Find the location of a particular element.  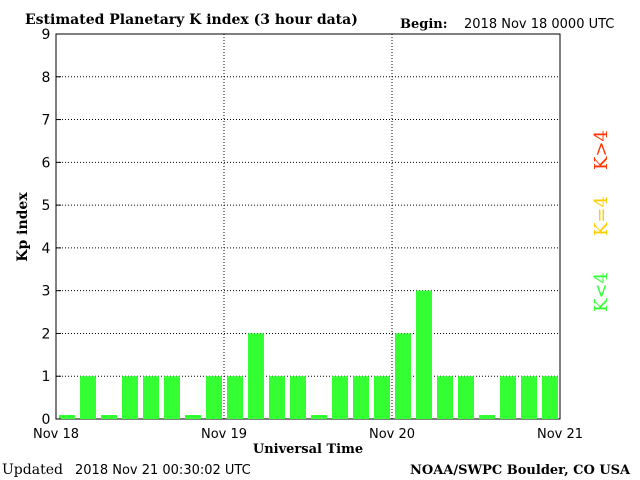

x-tick-layer: Nov 18 Nov 19 Nov 20 Nov 21 is located at coordinates (308, 434).